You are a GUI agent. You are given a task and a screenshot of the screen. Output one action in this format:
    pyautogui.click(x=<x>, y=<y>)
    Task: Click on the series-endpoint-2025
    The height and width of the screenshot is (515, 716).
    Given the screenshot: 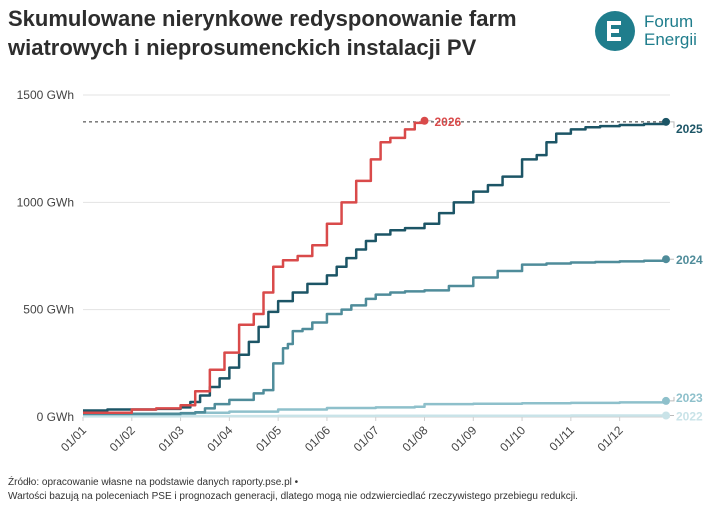 What is the action you would take?
    pyautogui.click(x=666, y=121)
    